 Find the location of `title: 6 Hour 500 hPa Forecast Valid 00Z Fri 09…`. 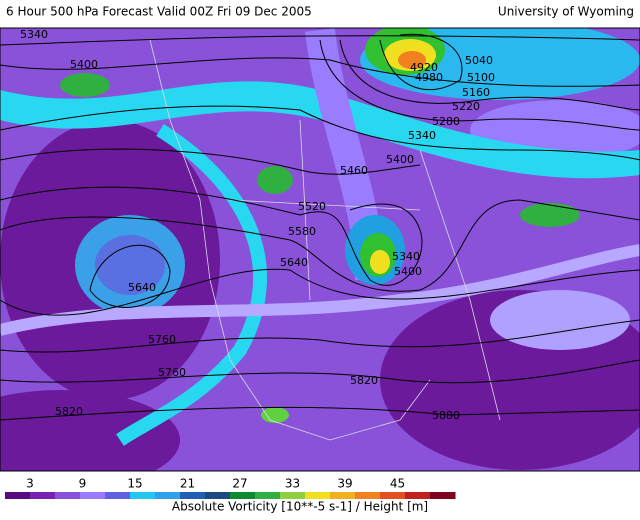

title: 6 Hour 500 hPa Forecast Valid 00Z Fri 09… is located at coordinates (159, 12).